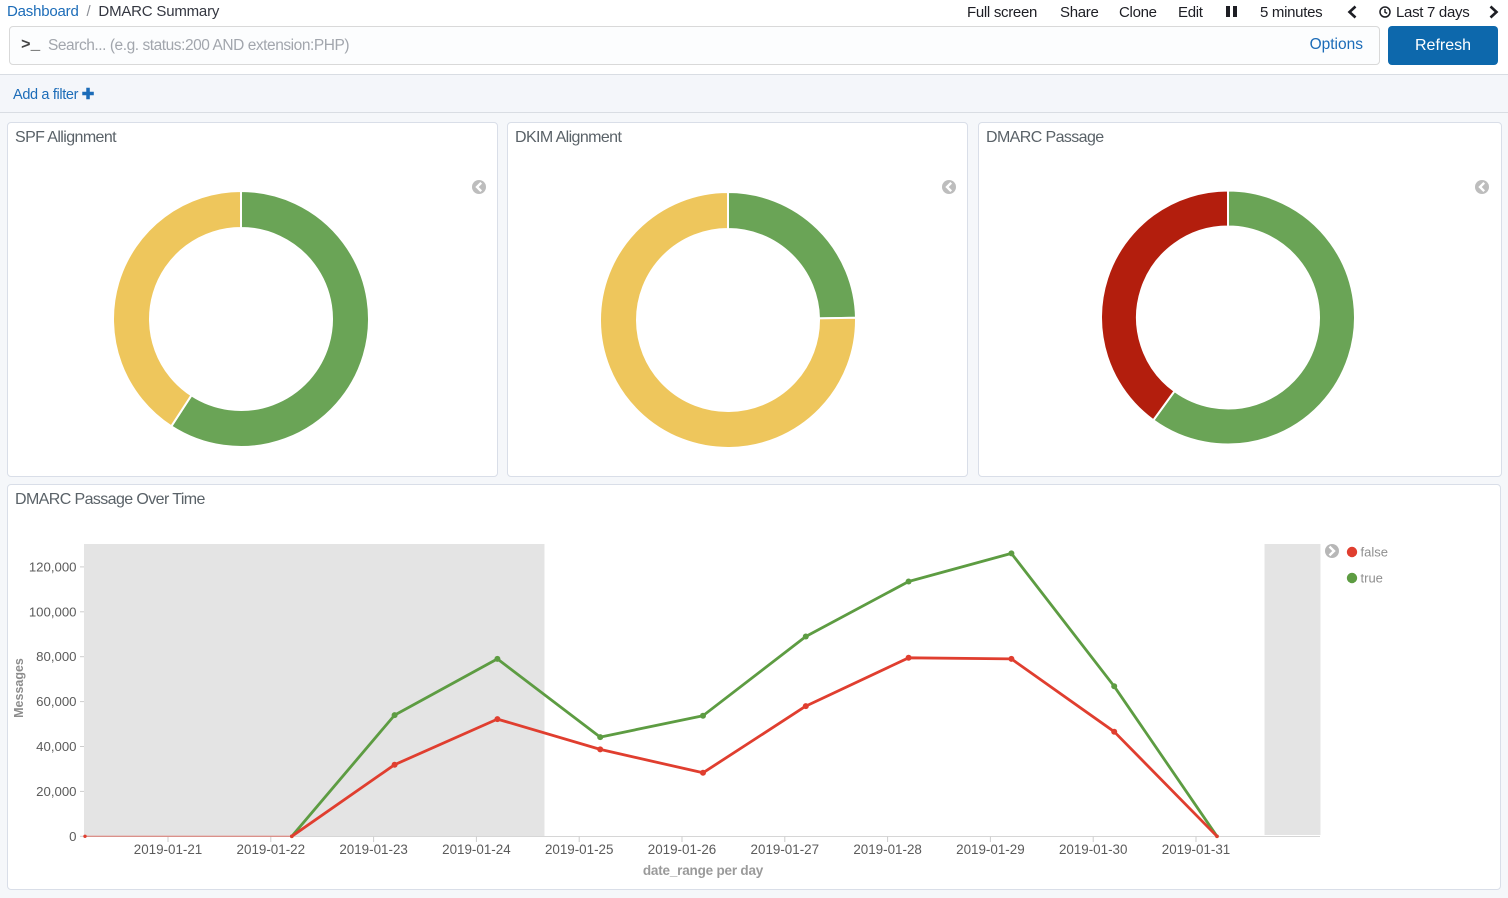  Describe the element at coordinates (1093, 849) in the screenshot. I see `svg-text: 2019-01-30` at that location.